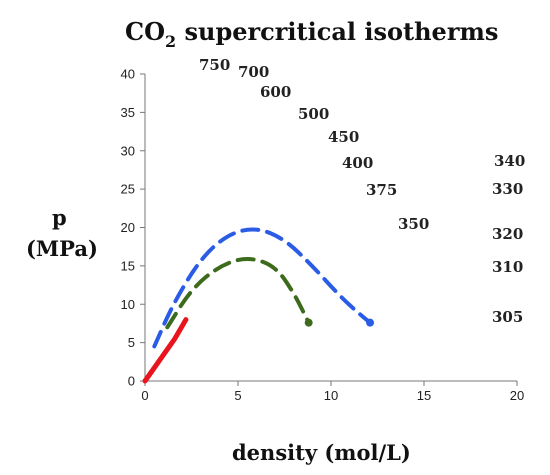 The width and height of the screenshot is (550, 475). What do you see at coordinates (59, 217) in the screenshot?
I see `y-axis-label-symbol: p` at bounding box center [59, 217].